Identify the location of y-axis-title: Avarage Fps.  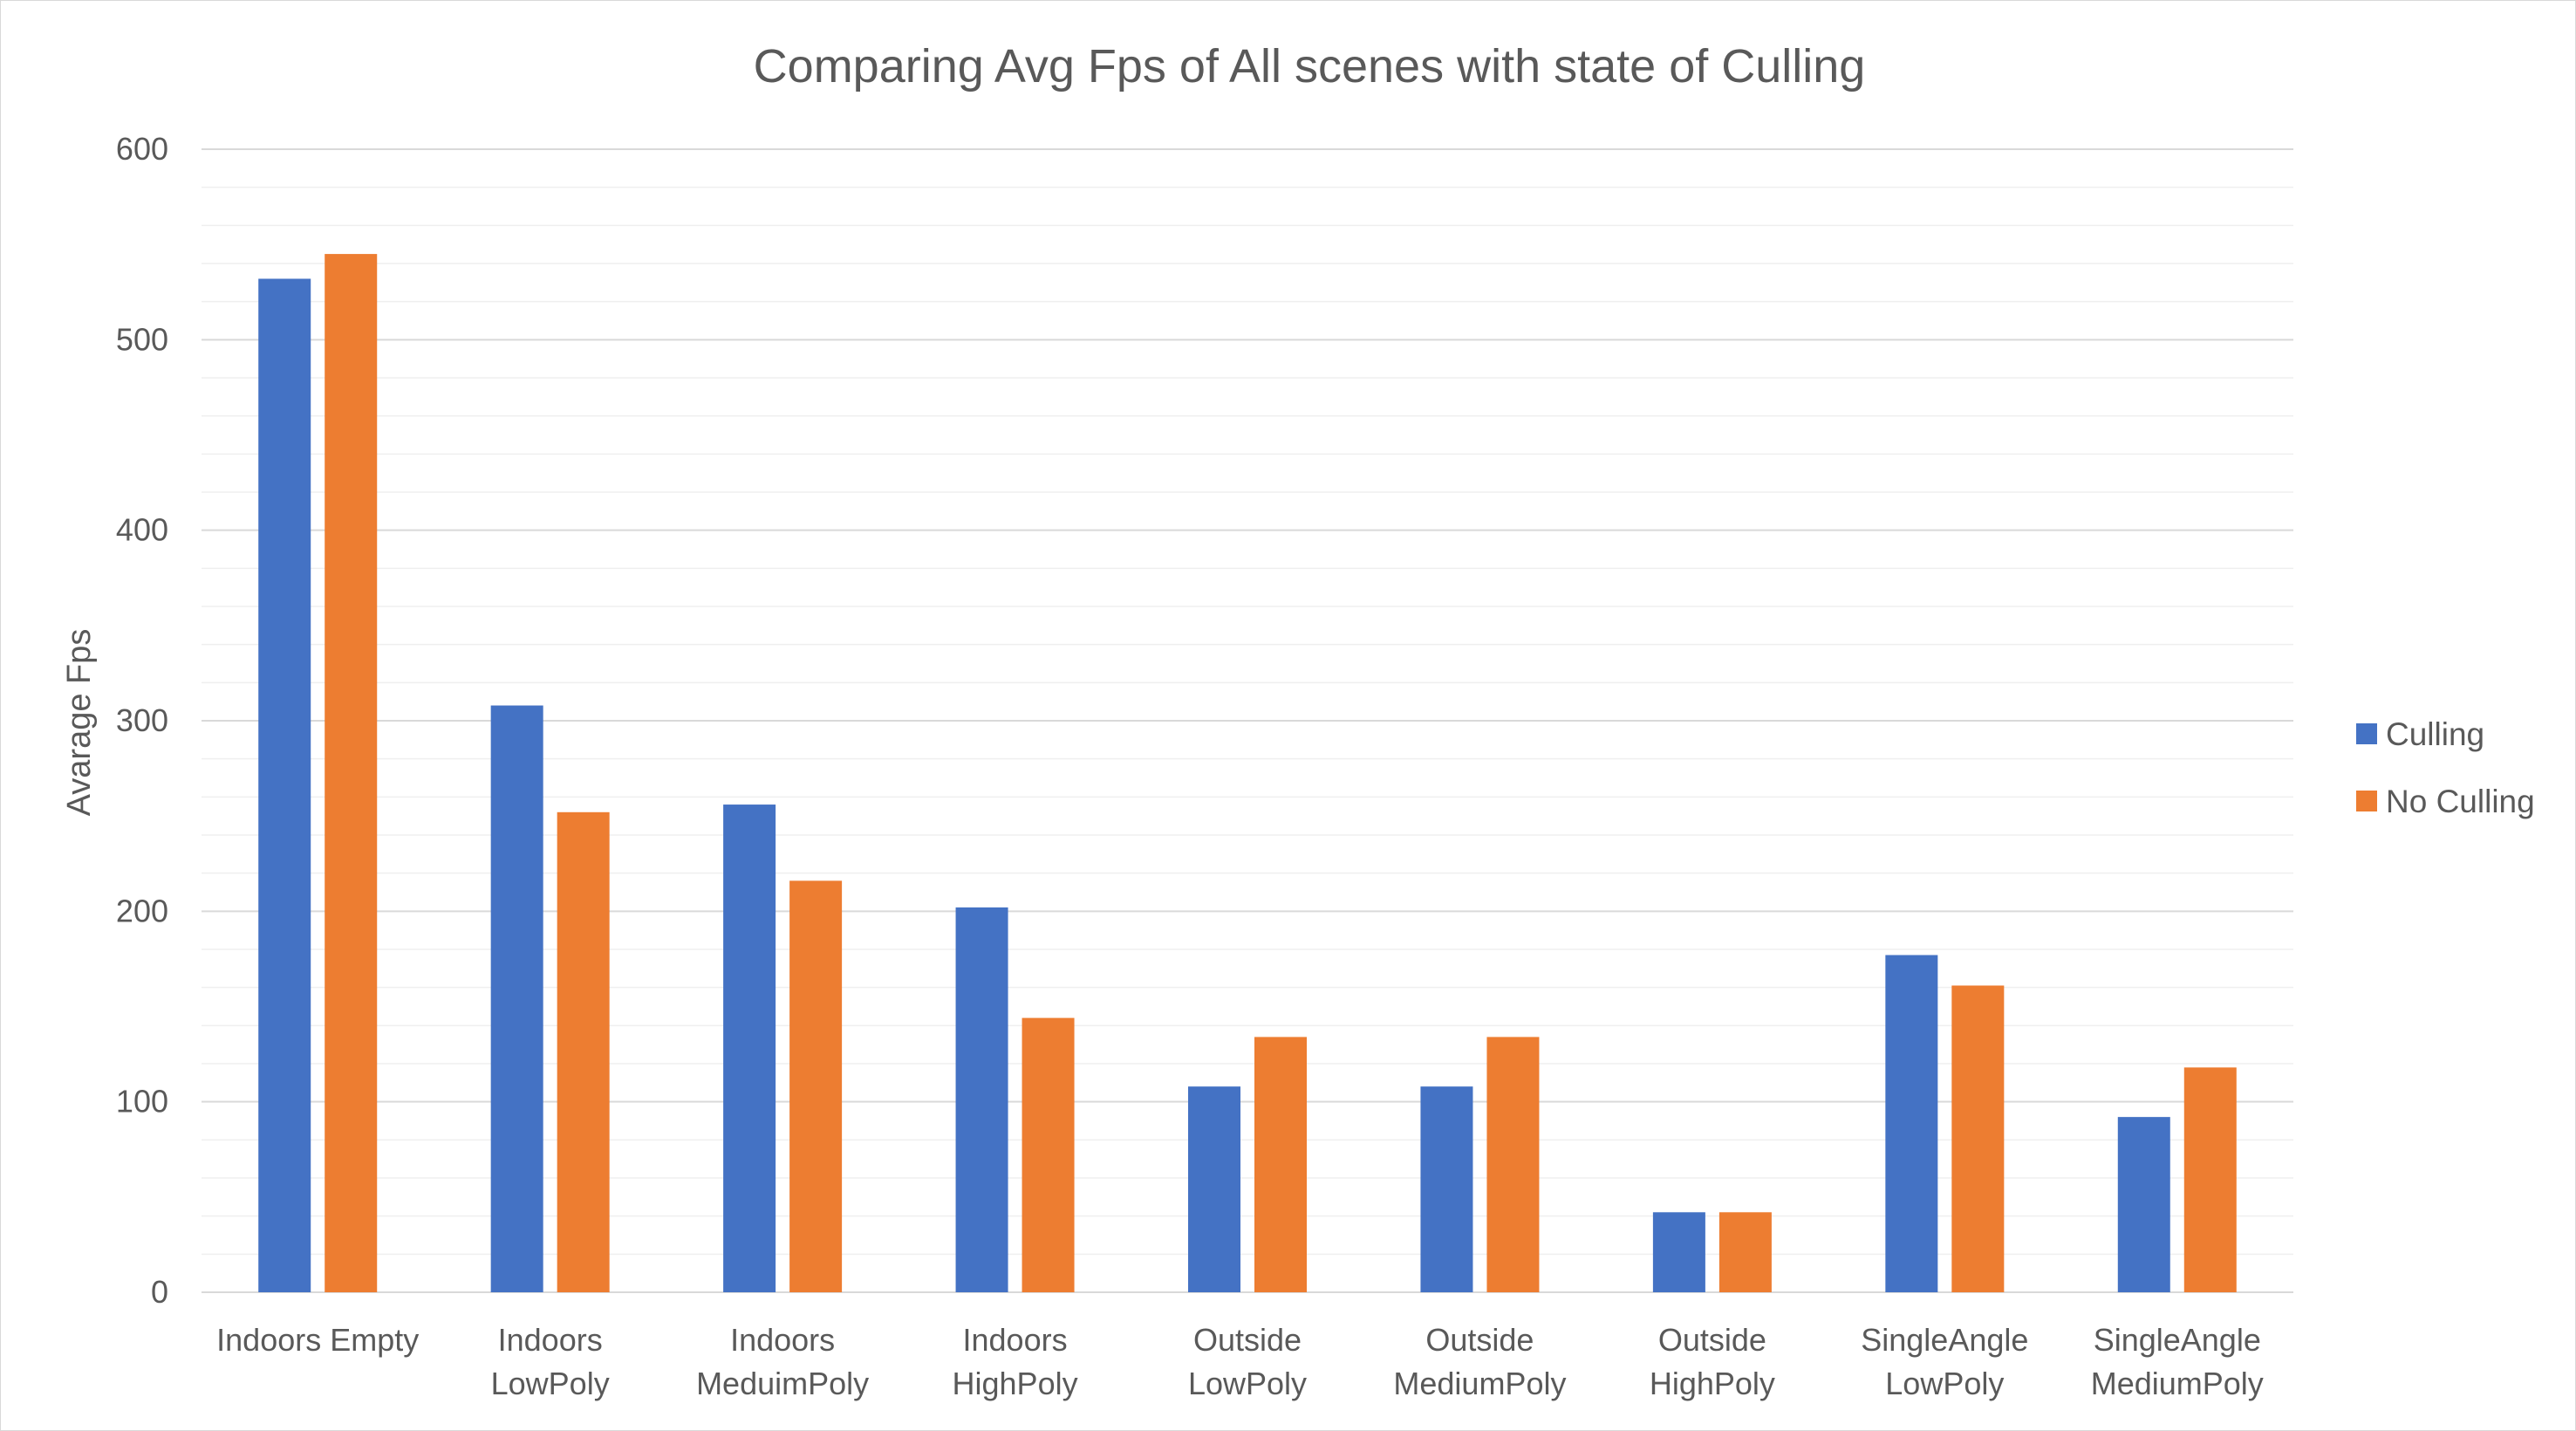
(79, 723).